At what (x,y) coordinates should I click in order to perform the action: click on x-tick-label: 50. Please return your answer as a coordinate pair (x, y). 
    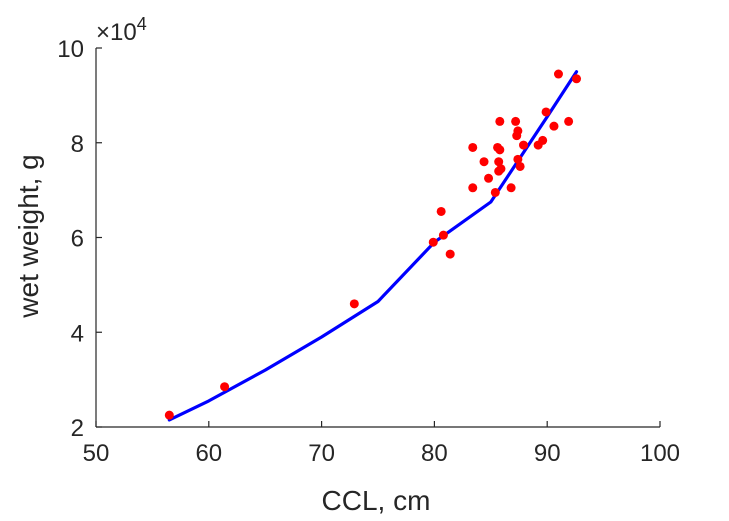
    Looking at the image, I should click on (96, 453).